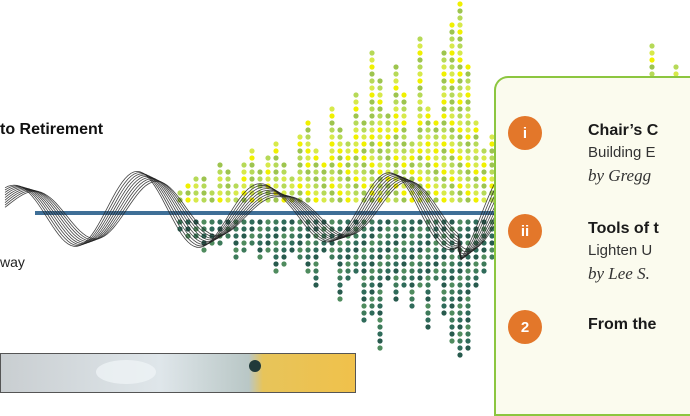 The width and height of the screenshot is (690, 416). What do you see at coordinates (255, 366) in the screenshot?
I see `photo-object` at bounding box center [255, 366].